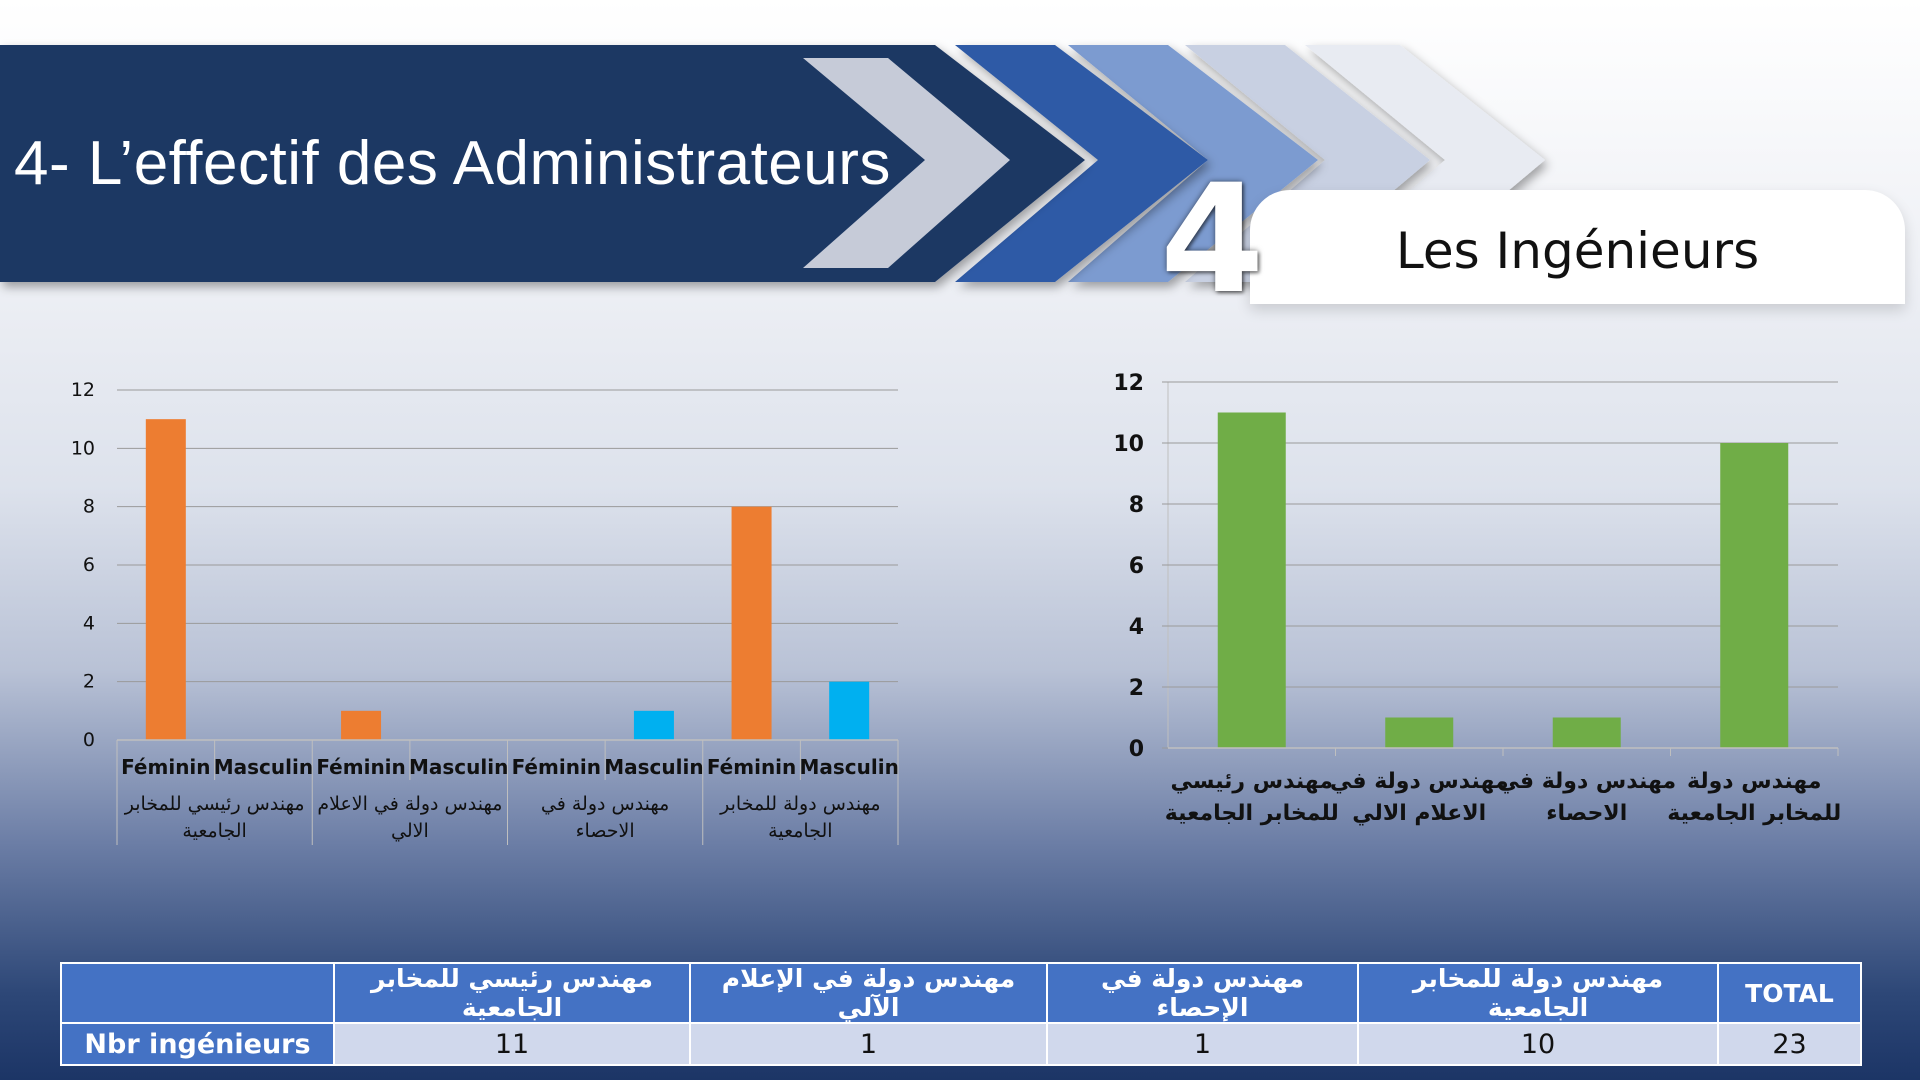  I want to click on table-row-label: Nbr ingénieurs, so click(197, 1044).